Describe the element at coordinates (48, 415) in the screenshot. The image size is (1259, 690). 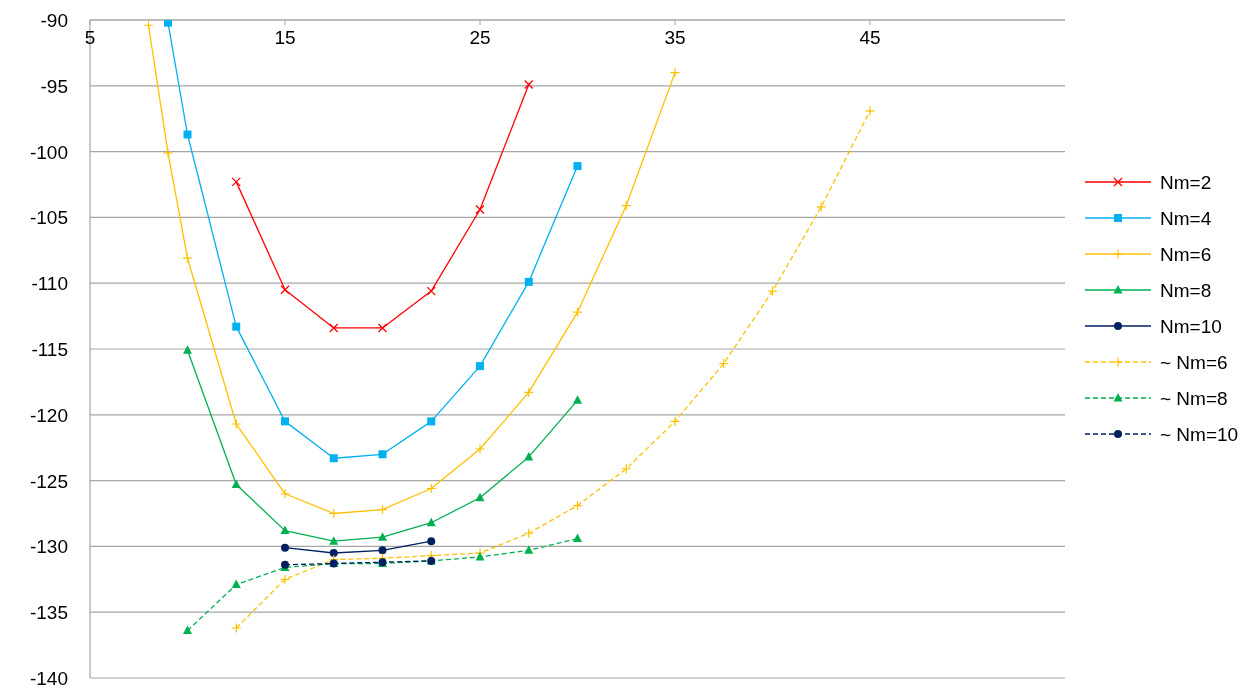
I see `y-tick-label: -120` at that location.